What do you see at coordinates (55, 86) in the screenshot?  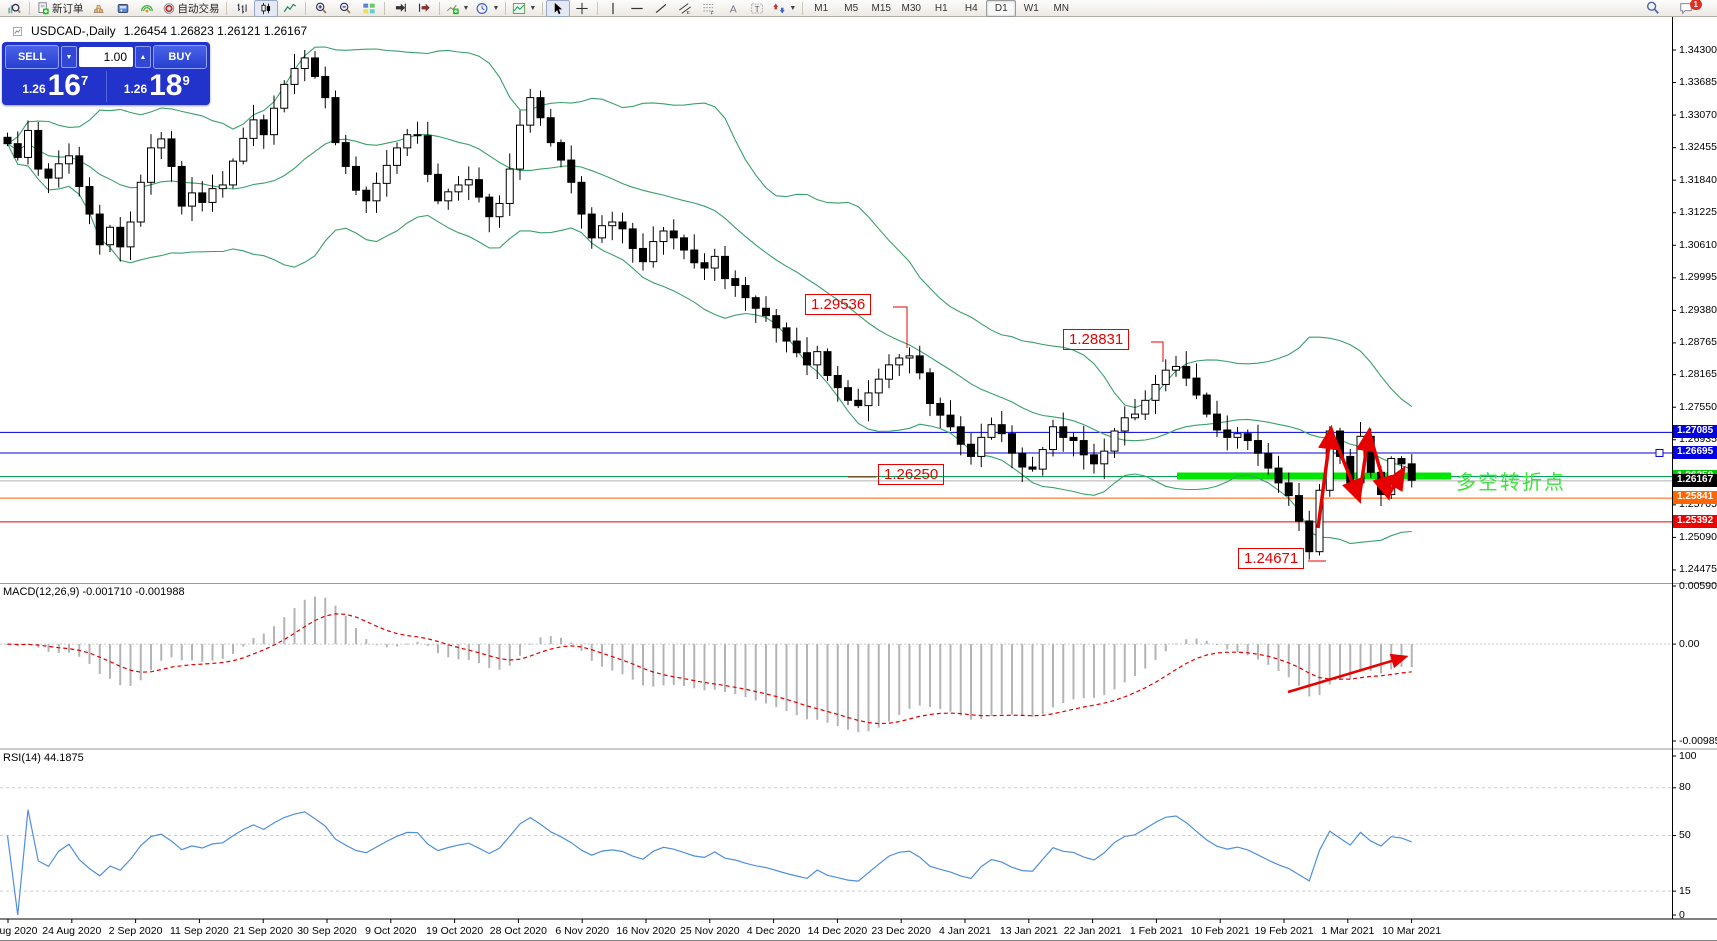 I see `sell-price-display: 1.26 16 7` at bounding box center [55, 86].